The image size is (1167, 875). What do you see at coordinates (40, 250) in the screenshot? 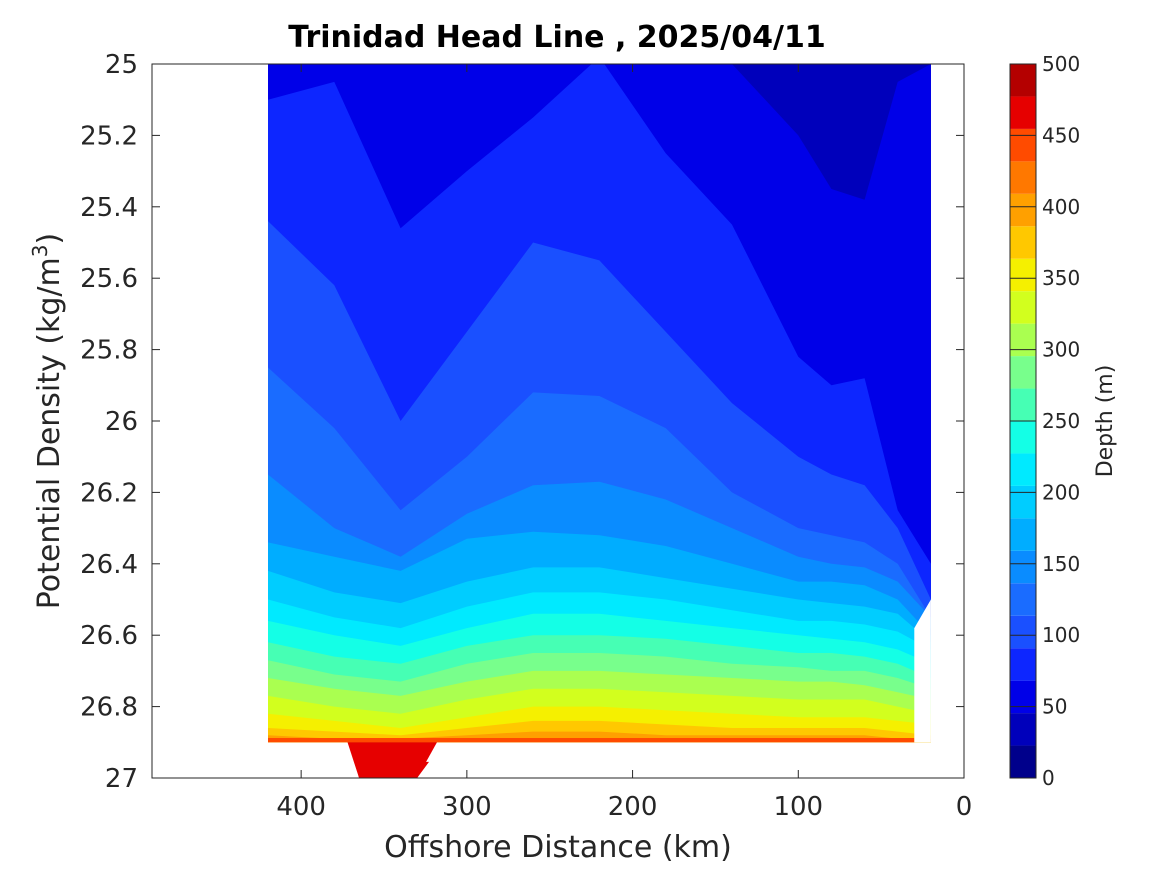
I see `y-axis-label-superscript: 3` at bounding box center [40, 250].